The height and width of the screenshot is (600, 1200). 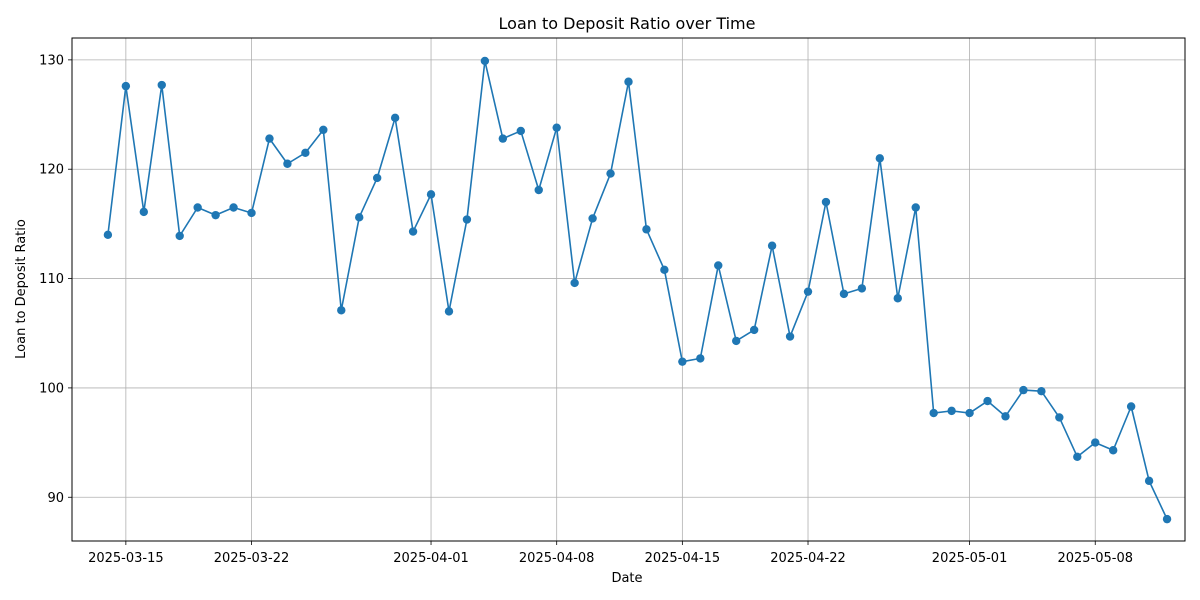 I want to click on x-tick-label: 2025-04-01, so click(x=431, y=558).